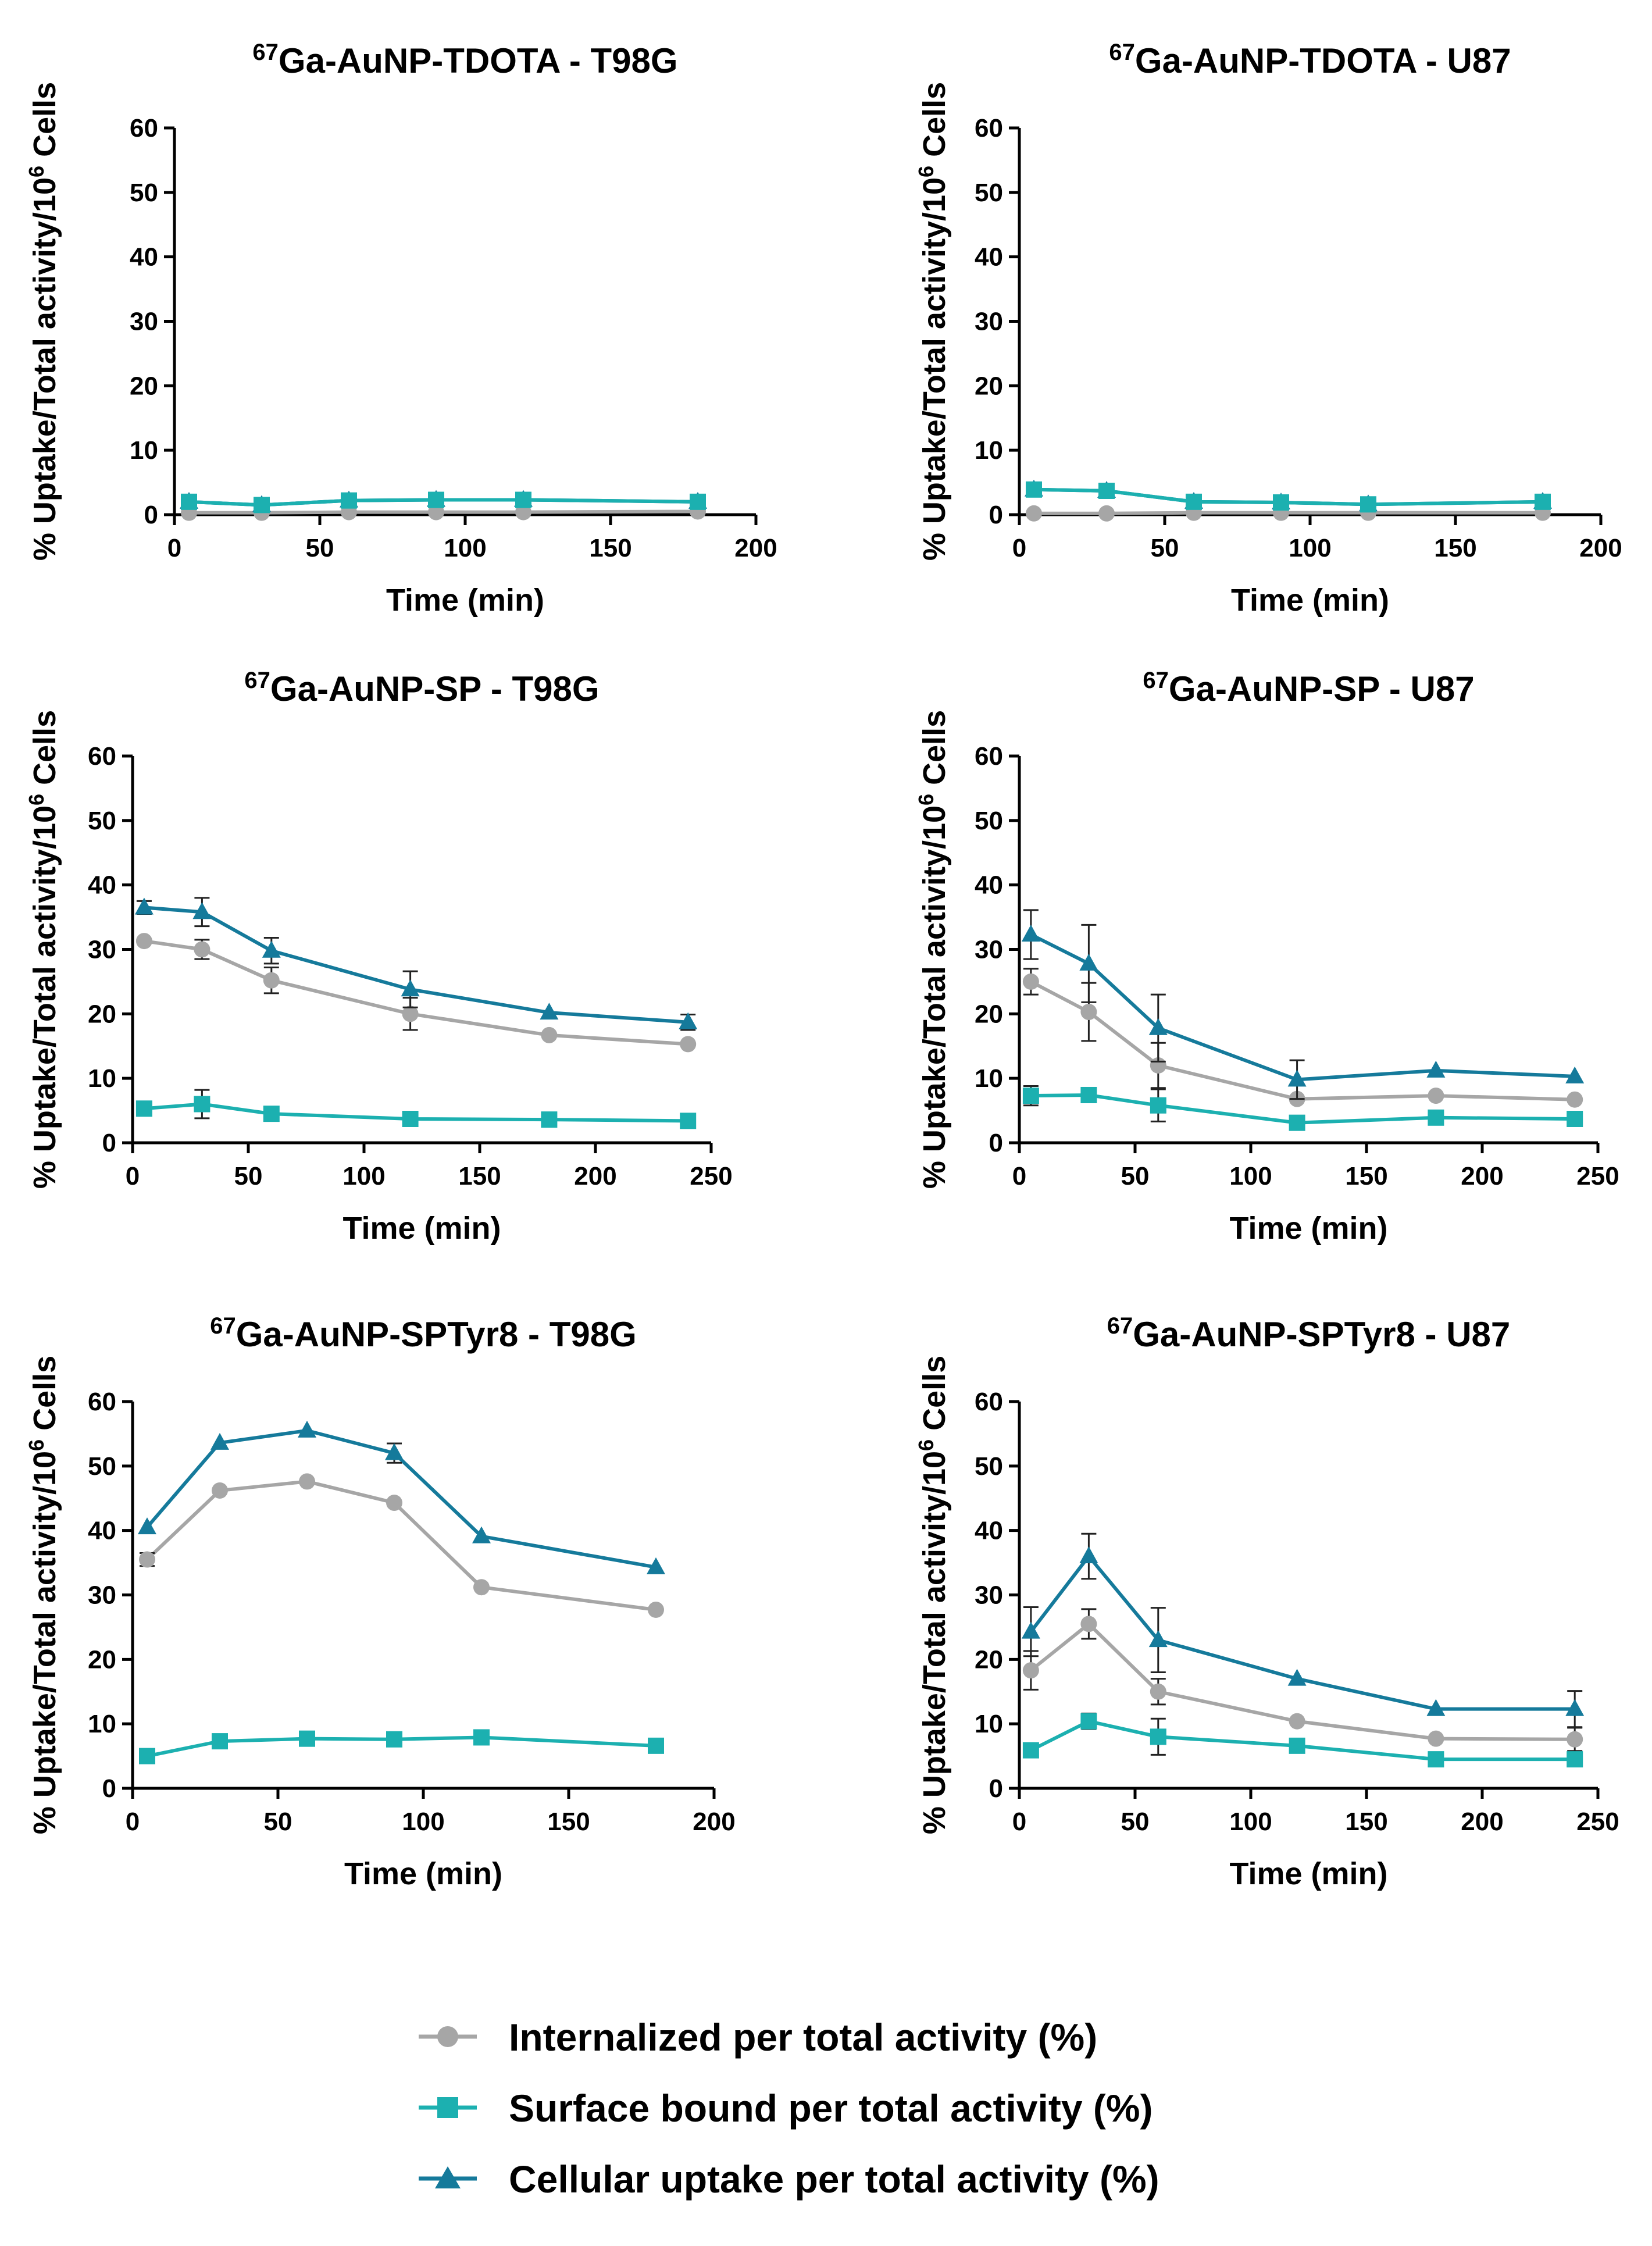  Describe the element at coordinates (789, 2179) in the screenshot. I see `legend-item-cellular: Cellular uptake per total activity (%)` at that location.